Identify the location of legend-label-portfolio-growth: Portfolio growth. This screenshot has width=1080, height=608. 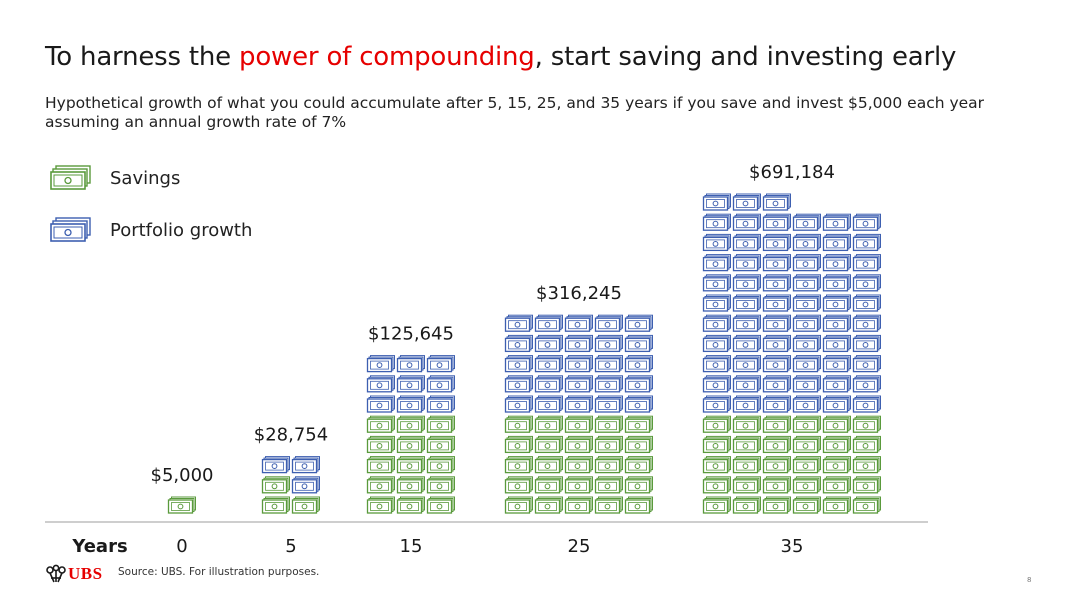
(181, 230).